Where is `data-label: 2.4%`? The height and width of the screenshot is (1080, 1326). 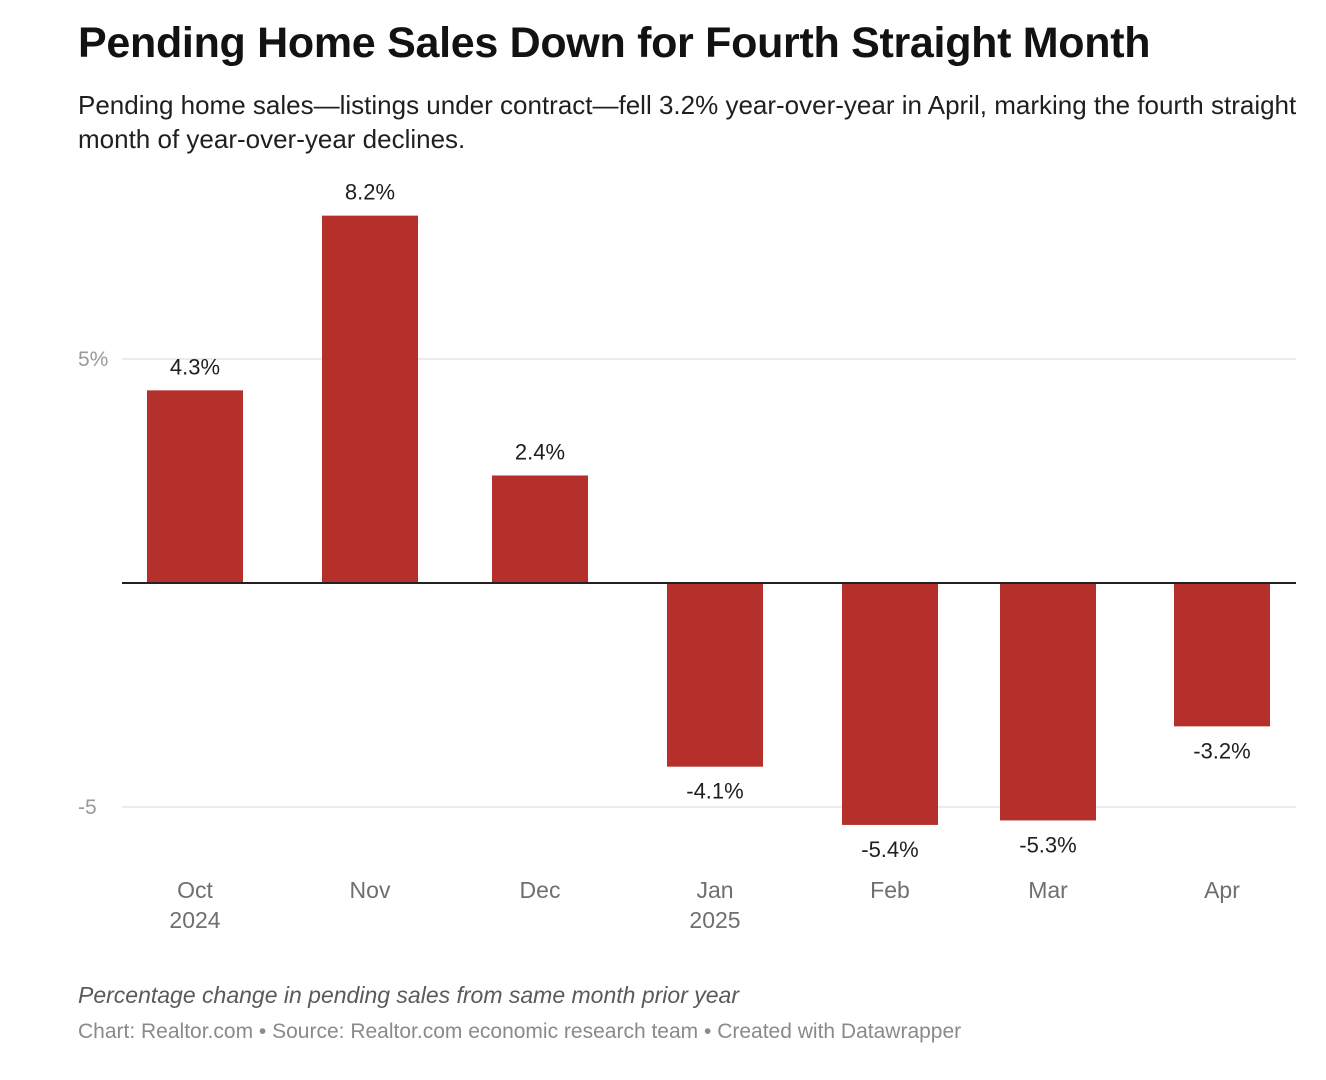
data-label: 2.4% is located at coordinates (540, 451).